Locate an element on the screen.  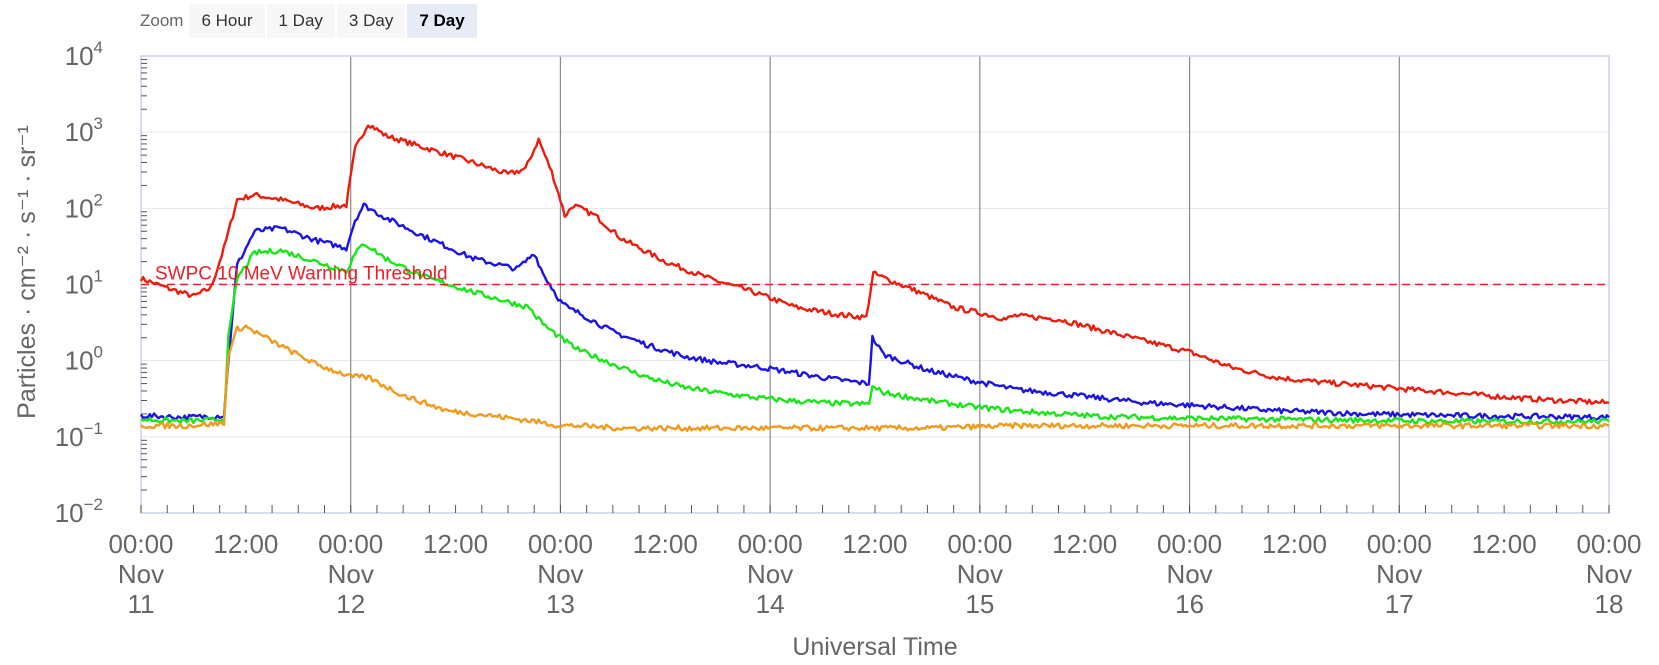
x-tick-day: 17 is located at coordinates (1399, 604).